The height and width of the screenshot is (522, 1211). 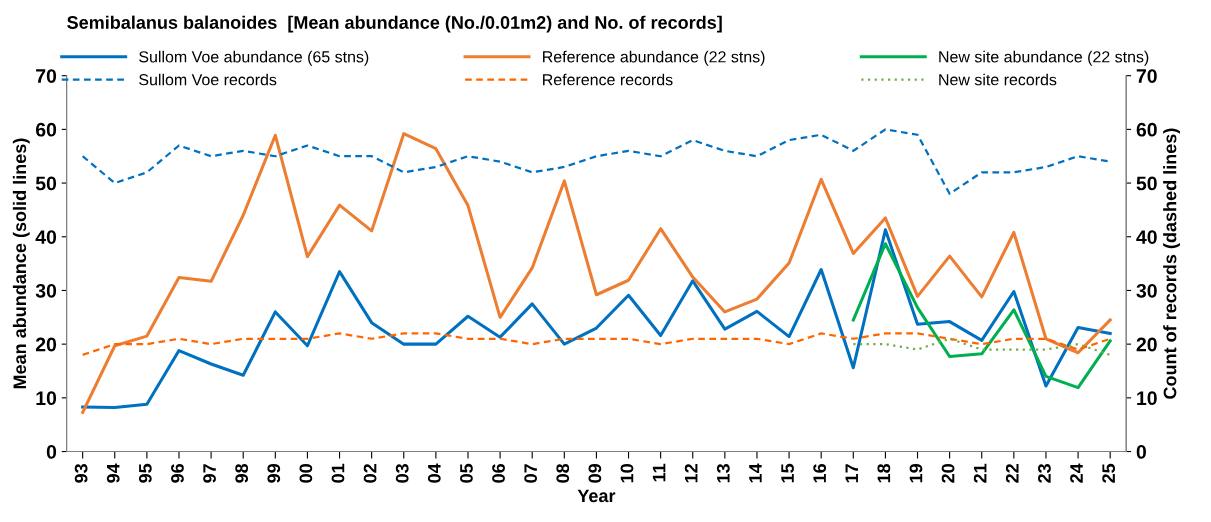 I want to click on x-tick-label: 12, so click(x=691, y=473).